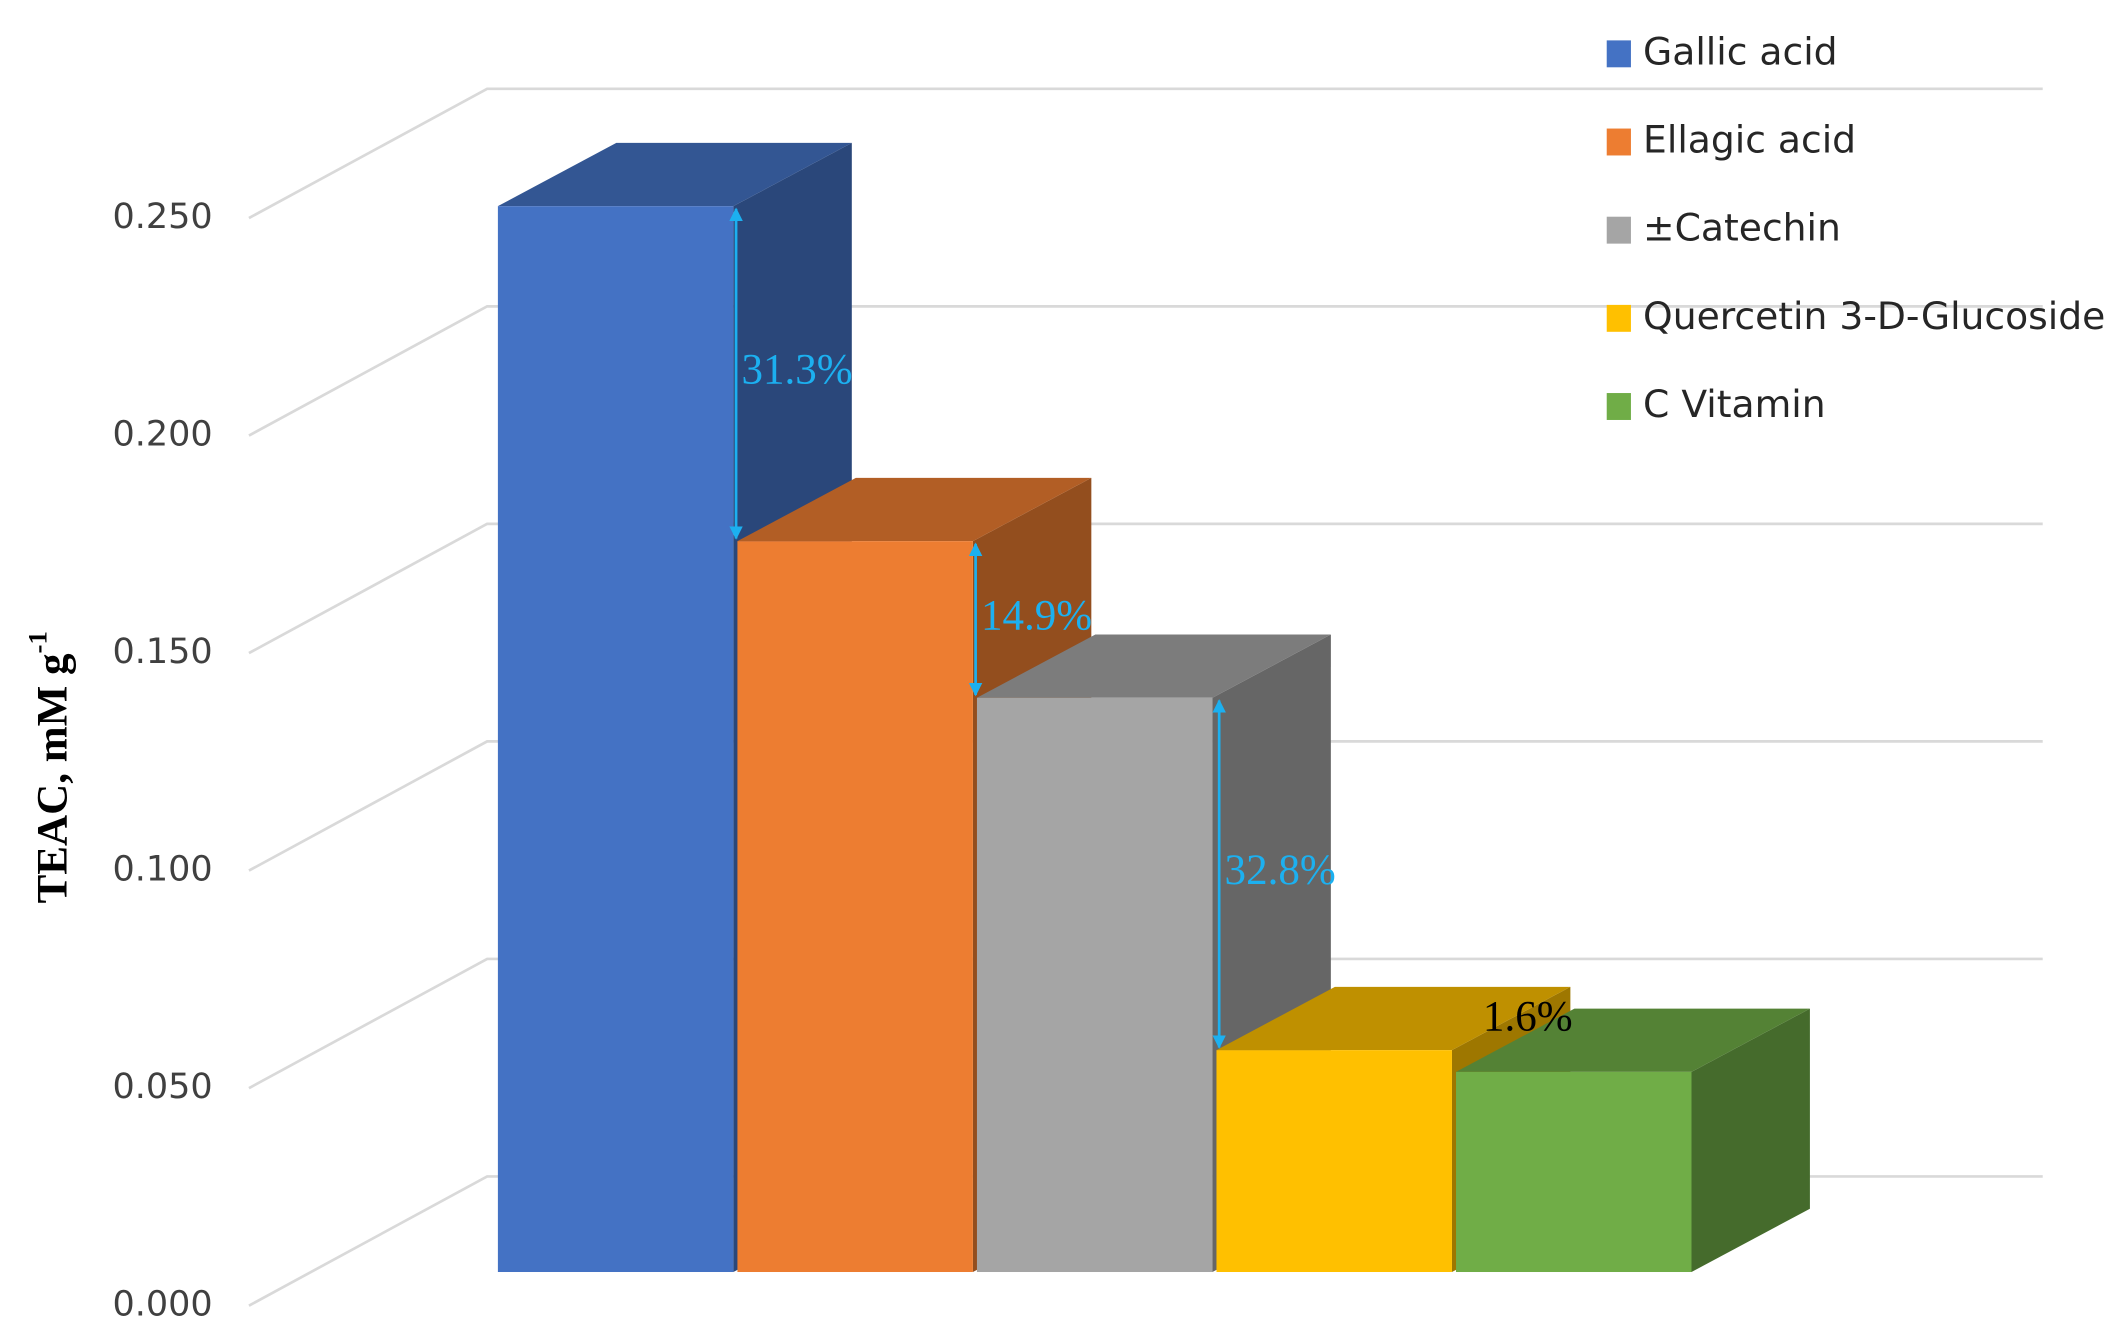 This screenshot has height=1342, width=2110. Describe the element at coordinates (162, 652) in the screenshot. I see `y-tick-label: 0.150` at that location.